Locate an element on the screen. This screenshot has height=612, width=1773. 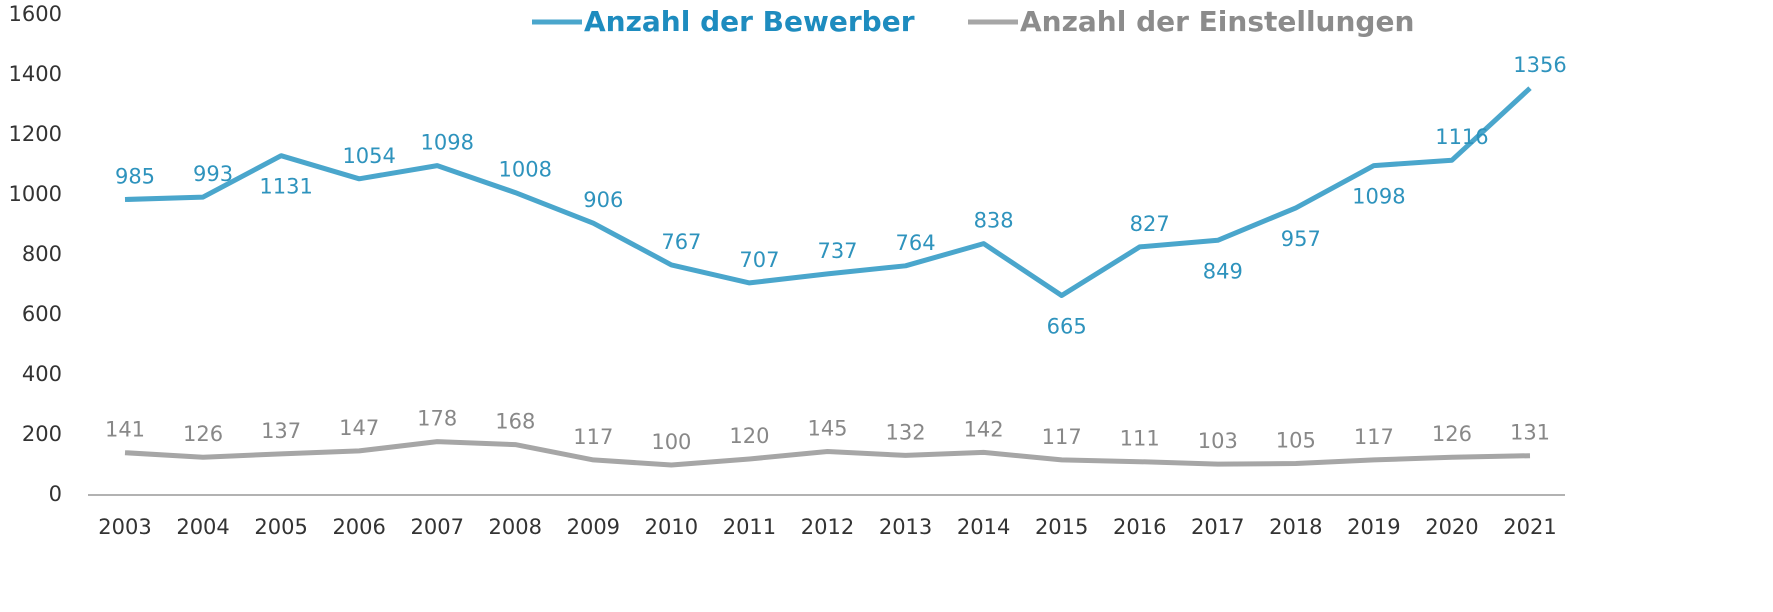
x-tick-label: 2005 is located at coordinates (280, 527).